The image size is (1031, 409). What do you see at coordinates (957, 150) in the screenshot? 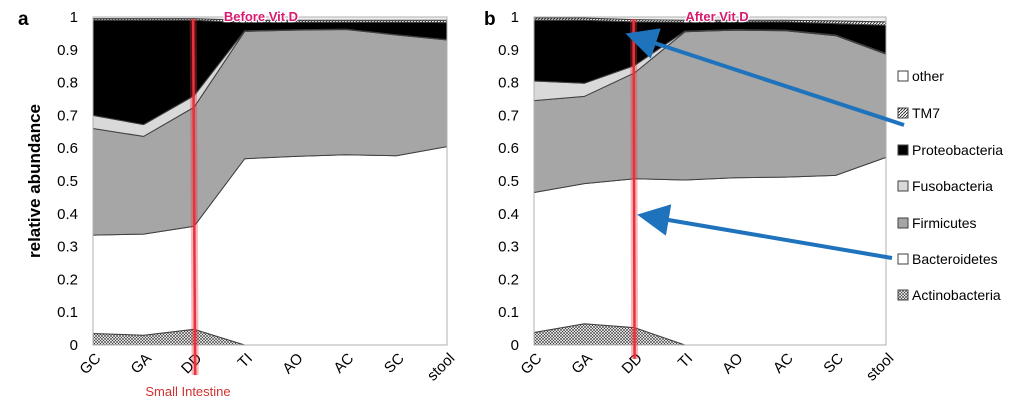
I see `legend-label: Proteobacteria` at bounding box center [957, 150].